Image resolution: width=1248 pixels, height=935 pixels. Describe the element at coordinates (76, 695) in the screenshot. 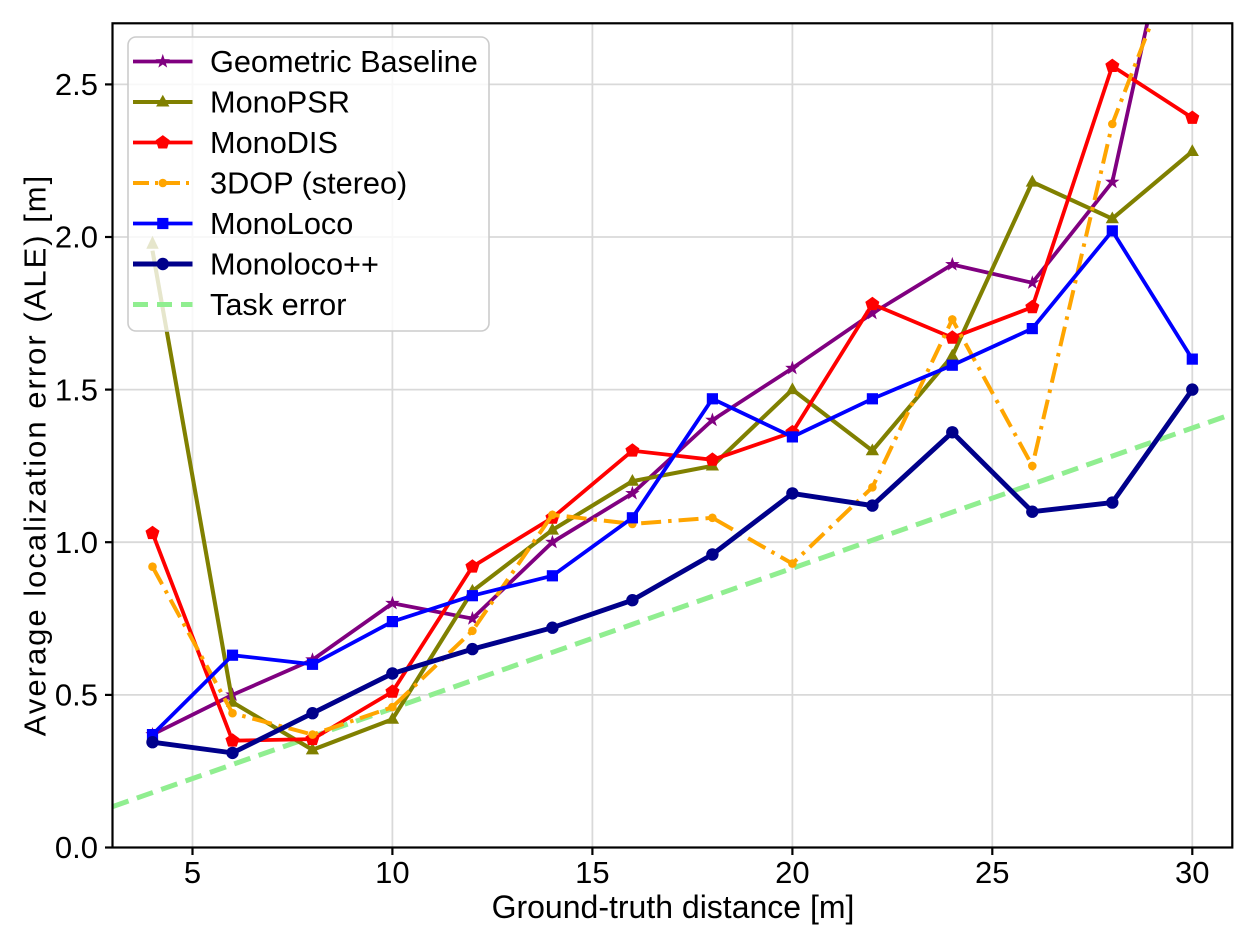

I see `svg-text: 0.5` at that location.